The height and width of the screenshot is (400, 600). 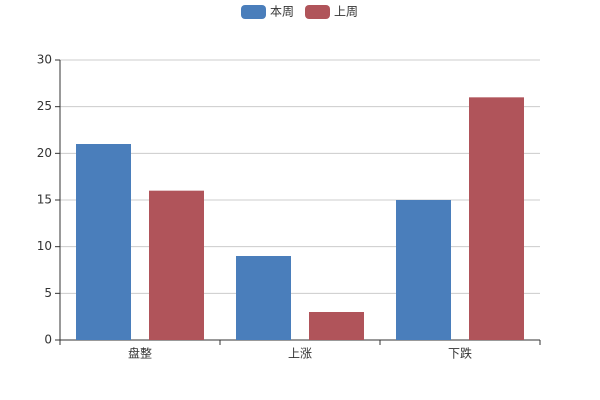 What do you see at coordinates (140, 353) in the screenshot?
I see `x-tick-label: 盘整` at bounding box center [140, 353].